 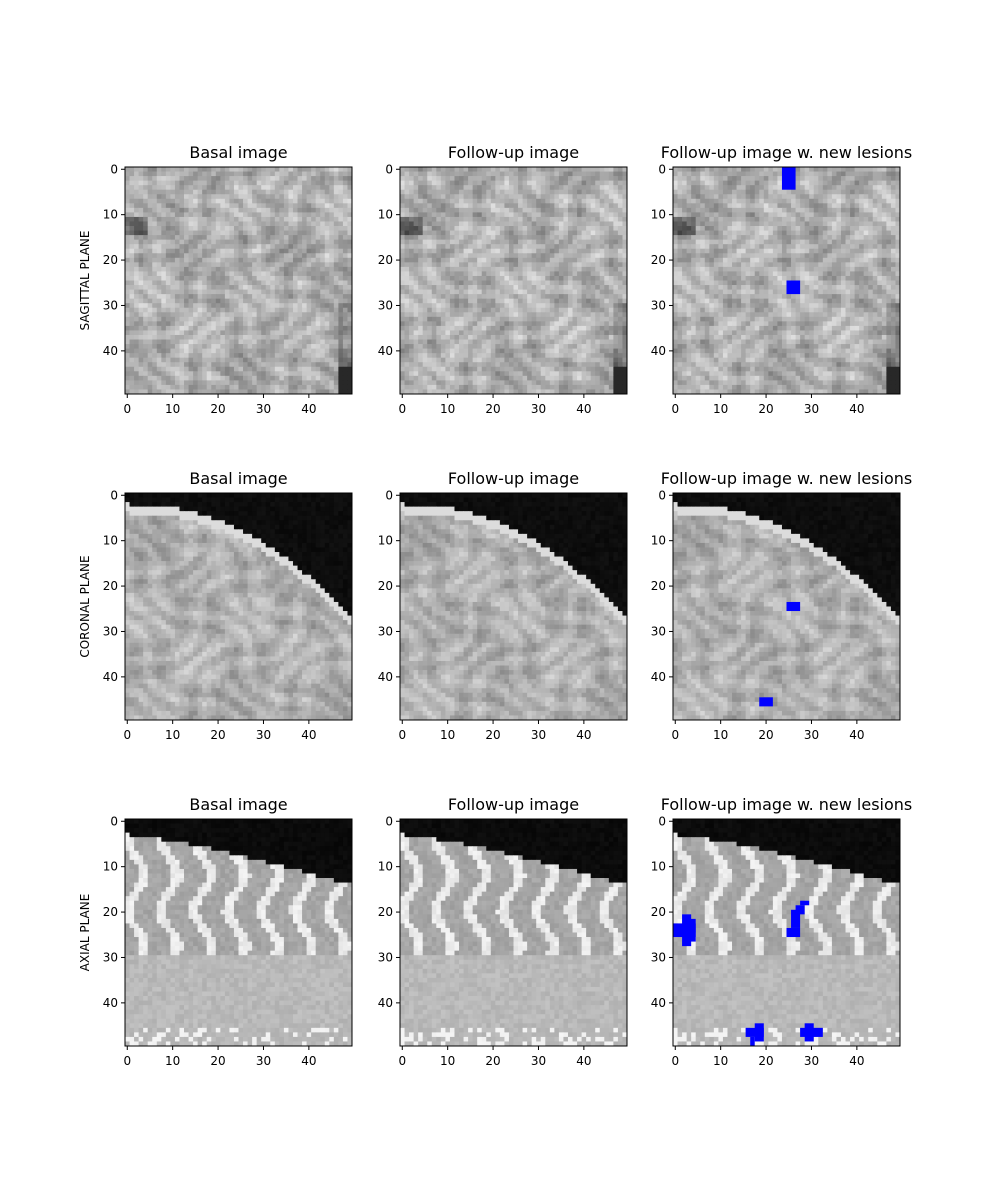 What do you see at coordinates (85, 281) in the screenshot?
I see `row-label: SAGITTAL PLANE` at bounding box center [85, 281].